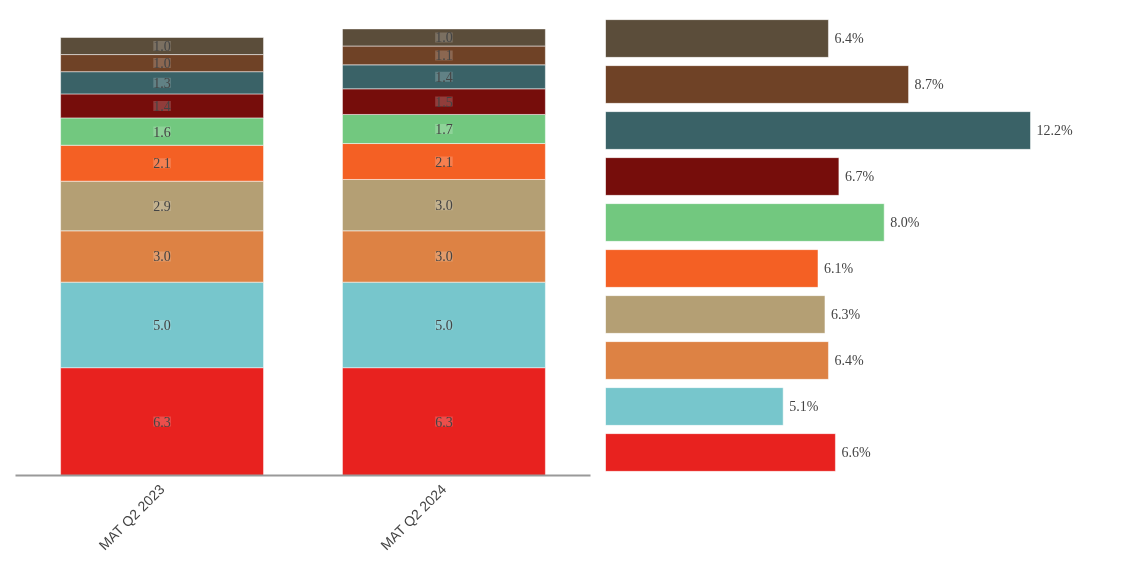 The image size is (1124, 570). What do you see at coordinates (1054, 130) in the screenshot?
I see `data-label: 12.2%` at bounding box center [1054, 130].